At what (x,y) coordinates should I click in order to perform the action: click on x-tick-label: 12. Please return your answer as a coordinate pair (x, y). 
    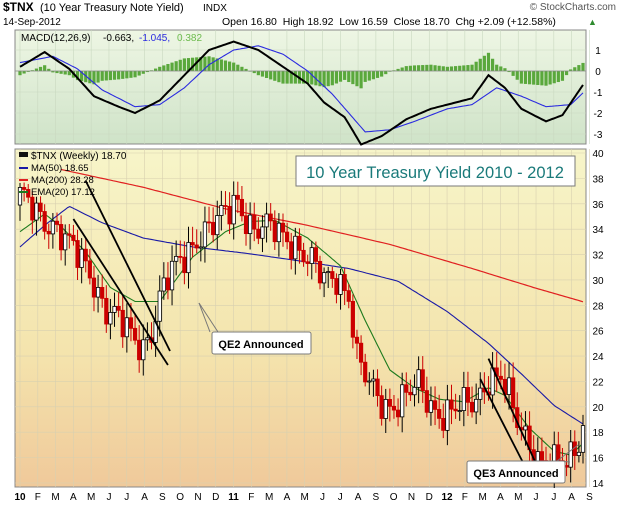
    Looking at the image, I should click on (447, 497).